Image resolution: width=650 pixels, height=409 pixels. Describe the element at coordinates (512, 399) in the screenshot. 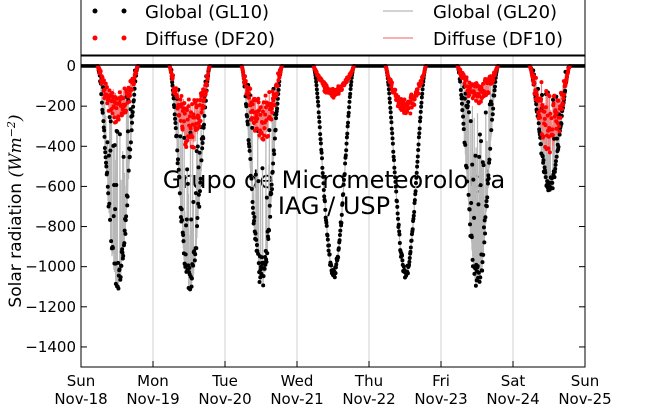

I see `x-tick-label-date: Nov-24` at that location.